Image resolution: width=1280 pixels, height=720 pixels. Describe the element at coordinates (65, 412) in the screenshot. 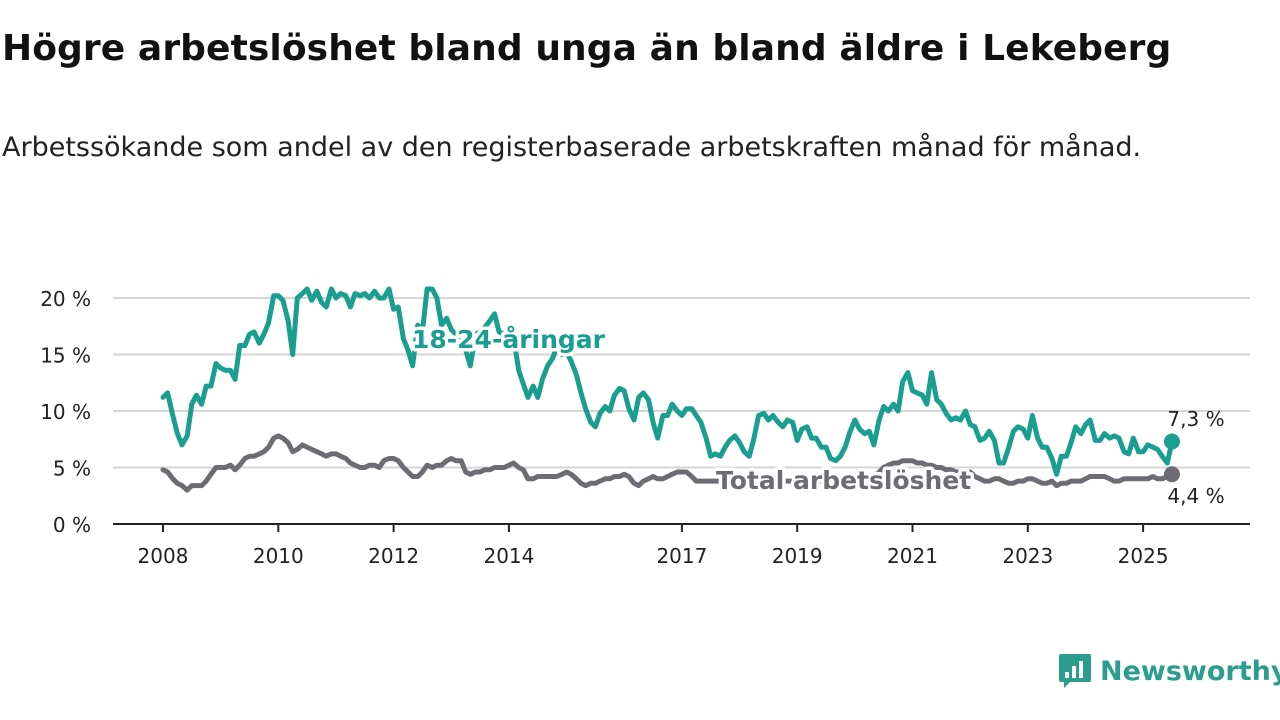

I see `y-tick-label: 10 %` at that location.